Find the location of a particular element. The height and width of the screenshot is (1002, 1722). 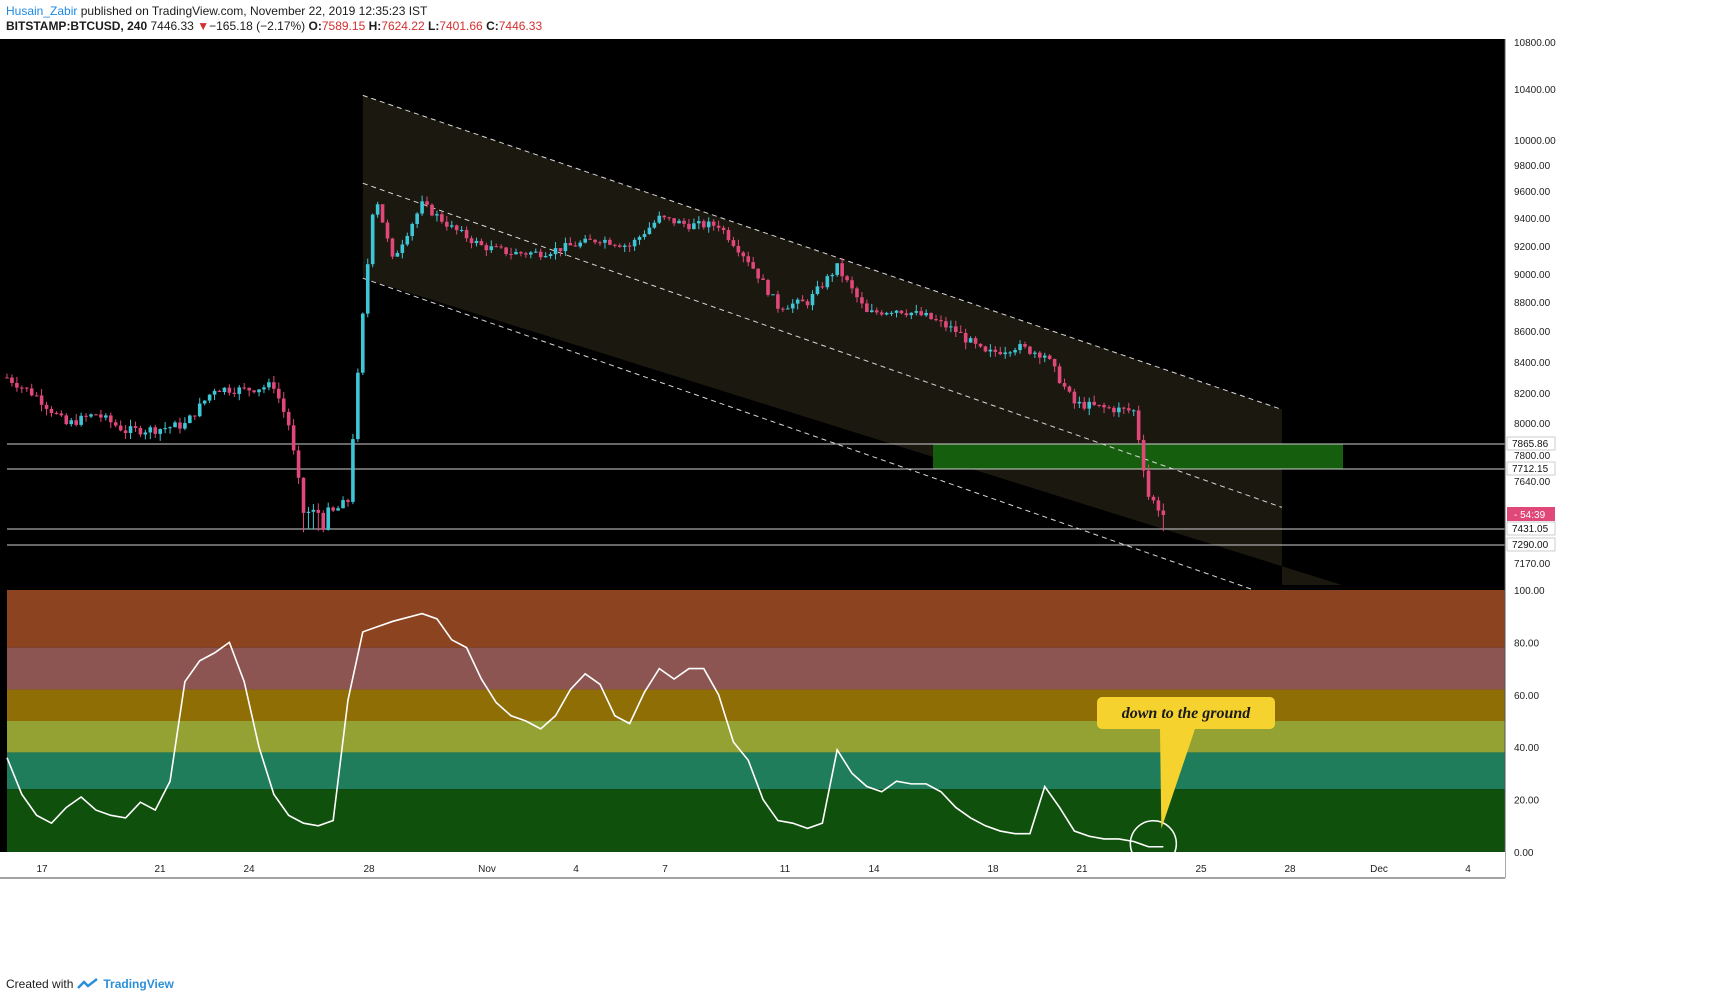

tradingview-brand: TradingView is located at coordinates (138, 984).